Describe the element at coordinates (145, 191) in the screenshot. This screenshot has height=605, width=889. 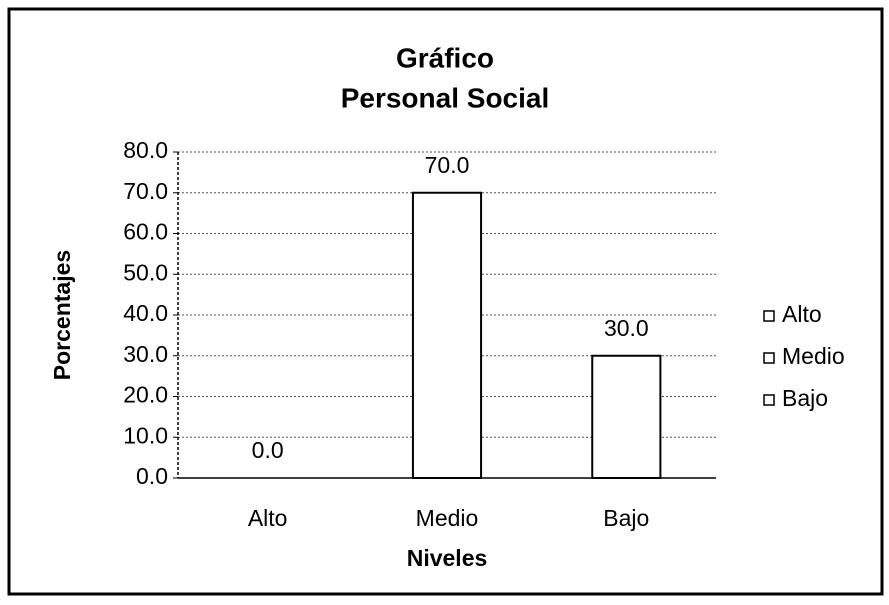
I see `y-tick-label: 70.0` at that location.